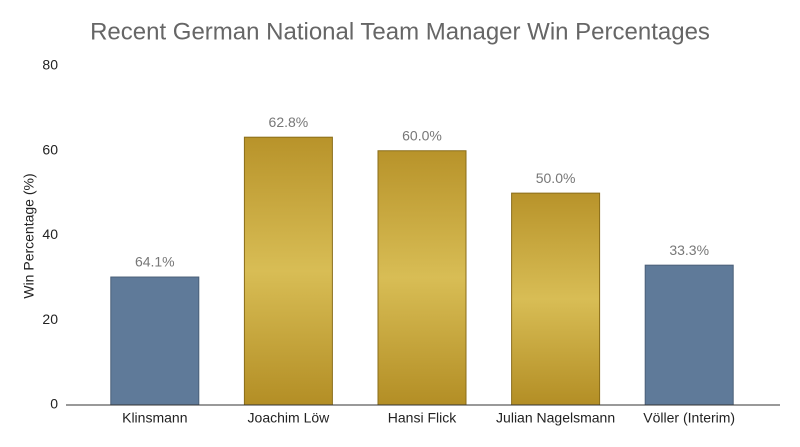 The width and height of the screenshot is (800, 447). Describe the element at coordinates (154, 418) in the screenshot. I see `x-tick-label: Klinsmann` at that location.